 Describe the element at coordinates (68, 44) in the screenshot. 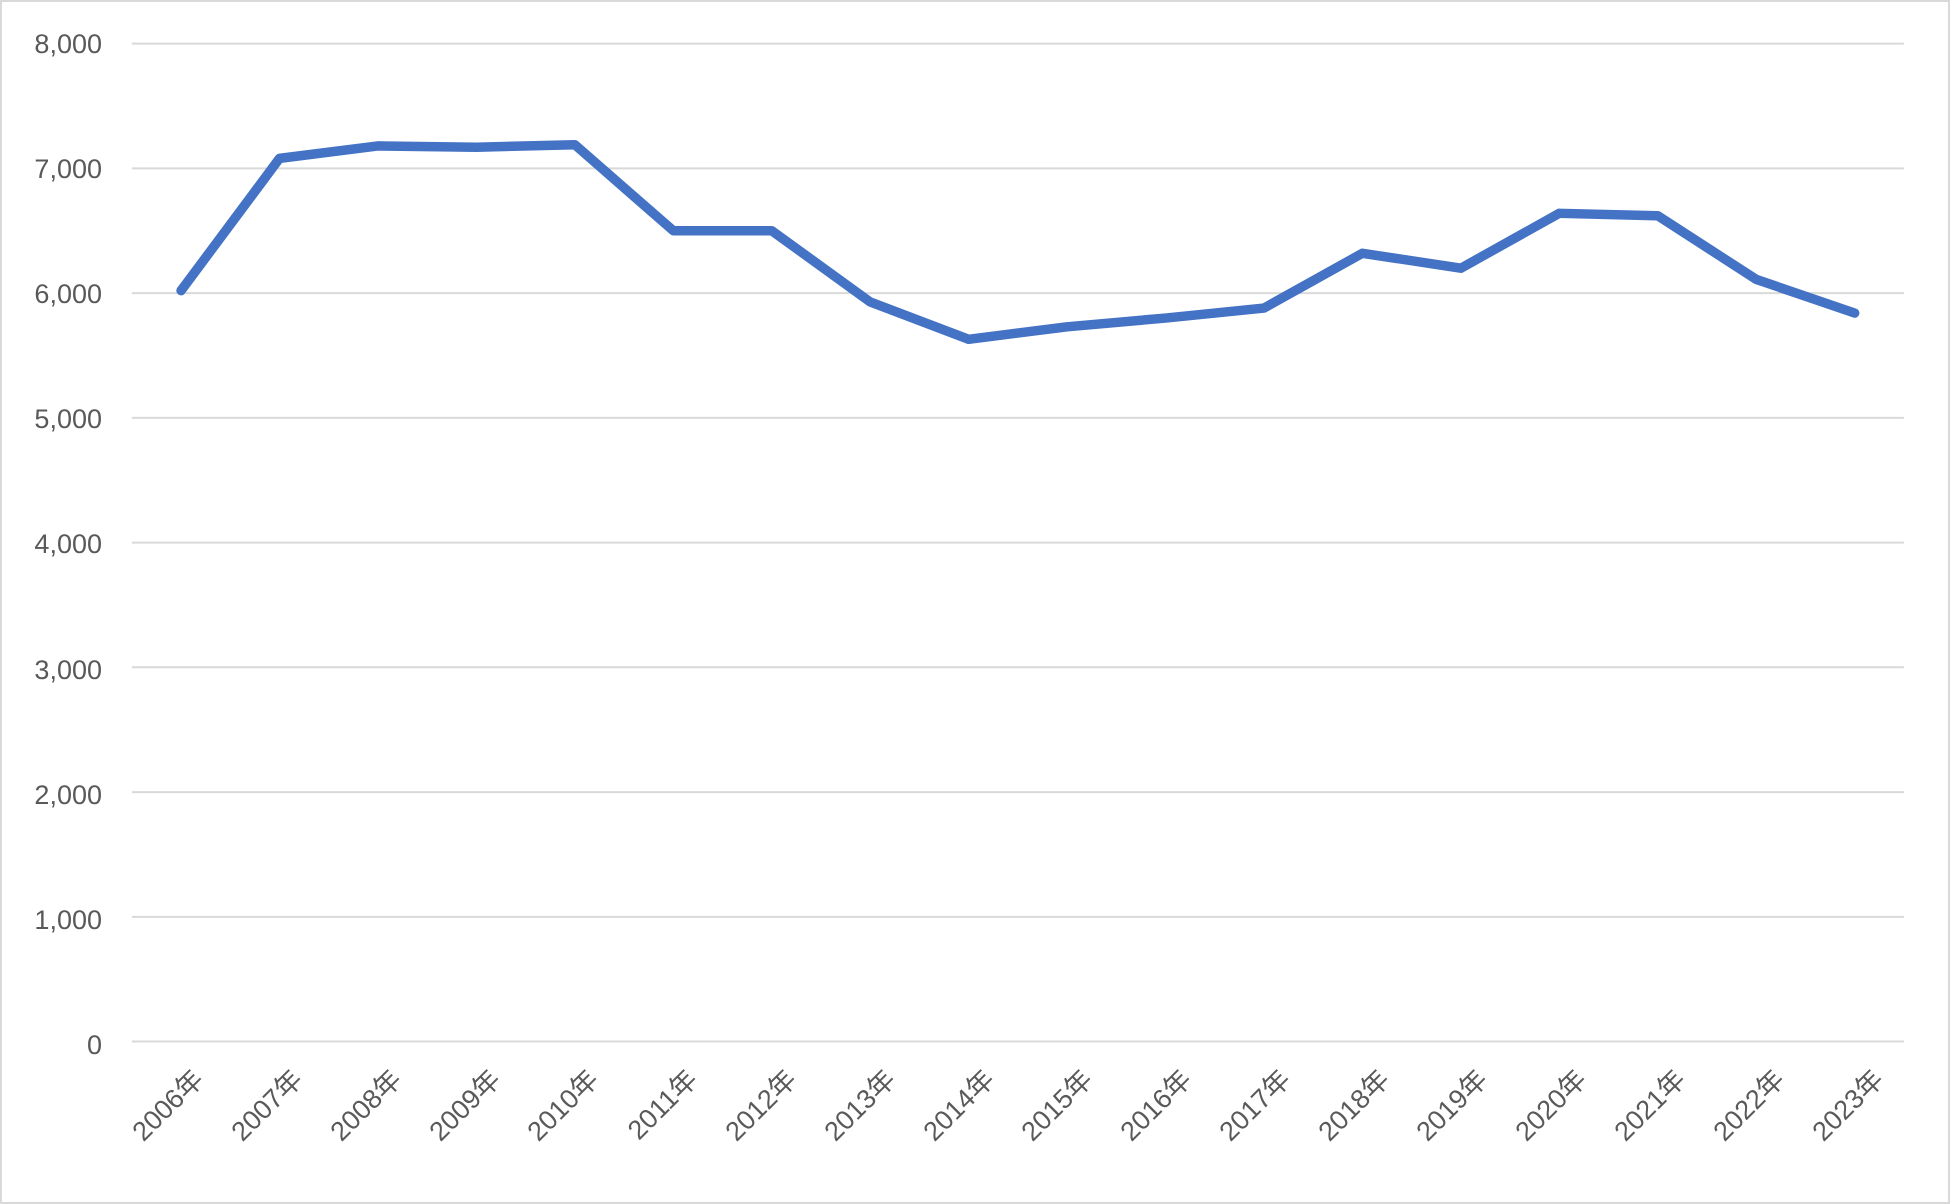

I see `y-axis-tick-label: 8,000` at that location.